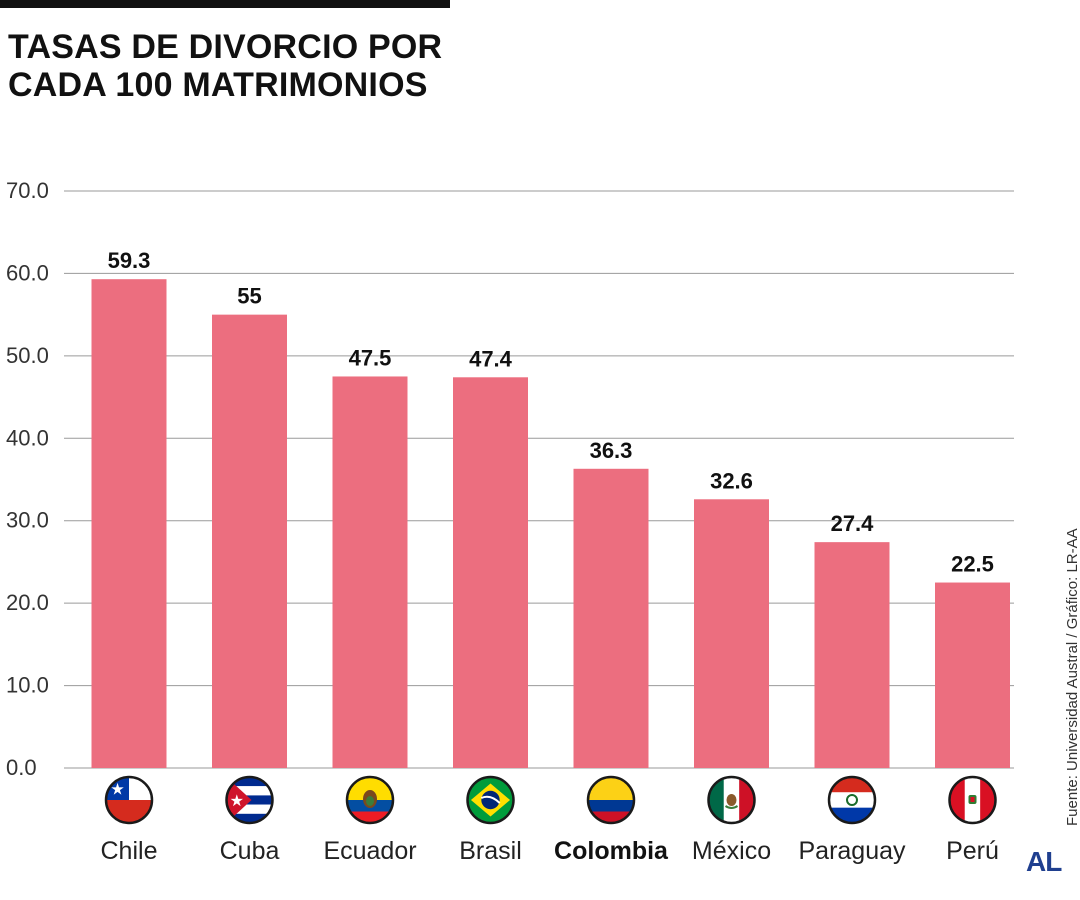  I want to click on value-label: 55, so click(249, 296).